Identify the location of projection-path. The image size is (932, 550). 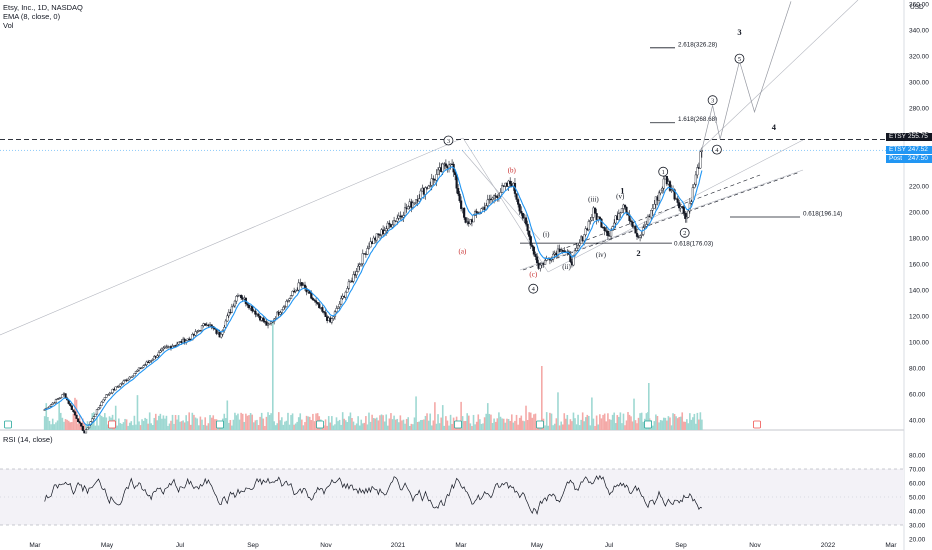
(746, 75).